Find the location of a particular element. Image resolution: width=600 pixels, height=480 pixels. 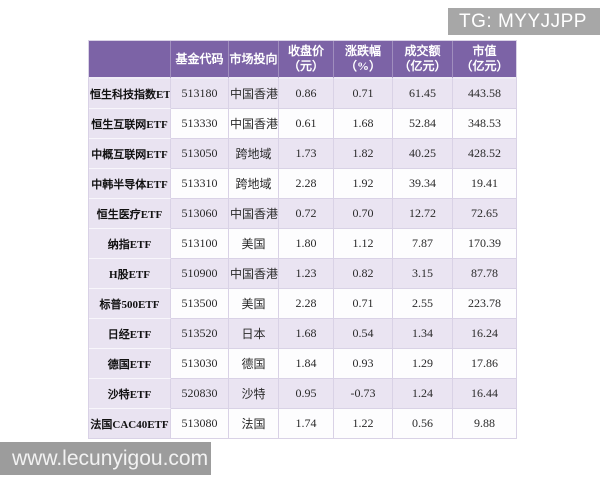

turnover-cell: 2.55 is located at coordinates (423, 304).